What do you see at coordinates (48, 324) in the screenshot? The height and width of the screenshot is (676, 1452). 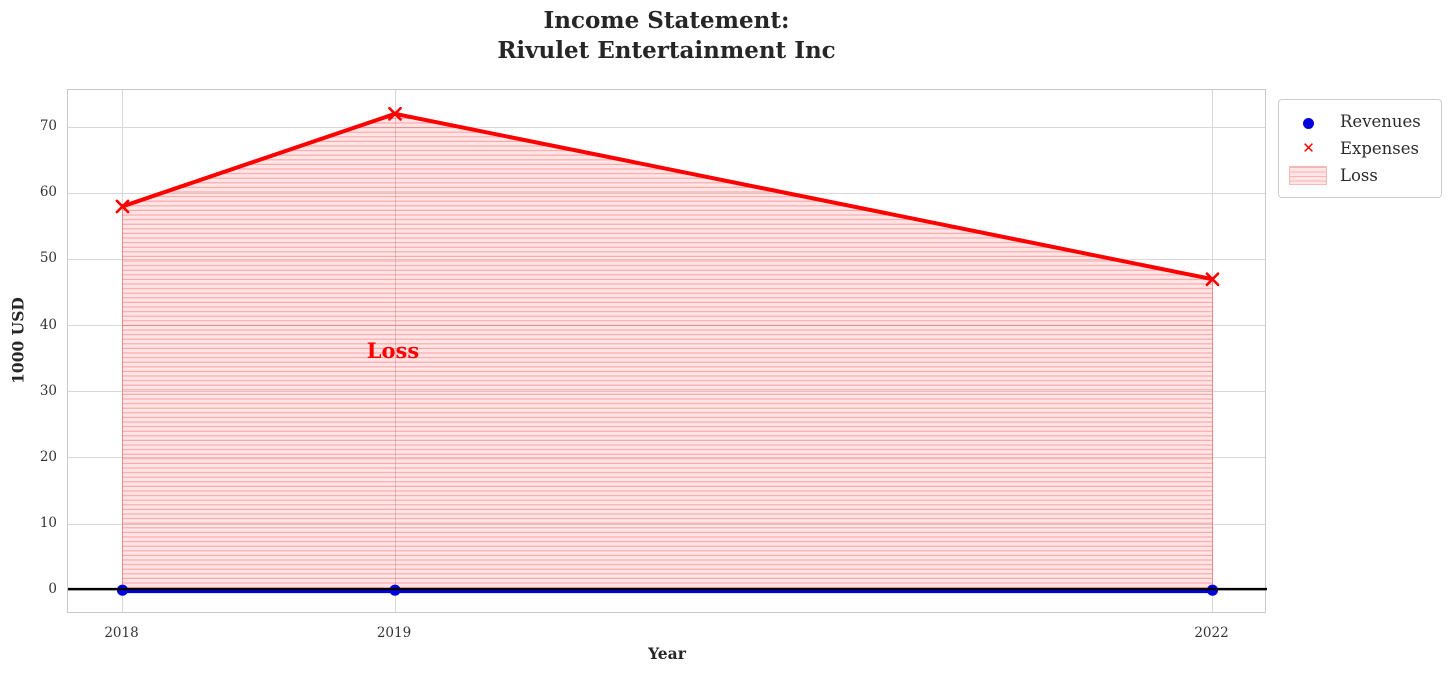 I see `y-tick-label: 40` at bounding box center [48, 324].